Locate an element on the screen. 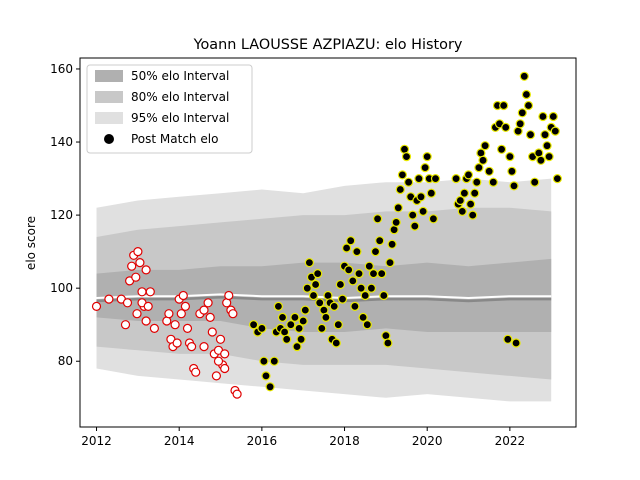 The width and height of the screenshot is (640, 480). legend-label: 80% elo Interval is located at coordinates (180, 97).